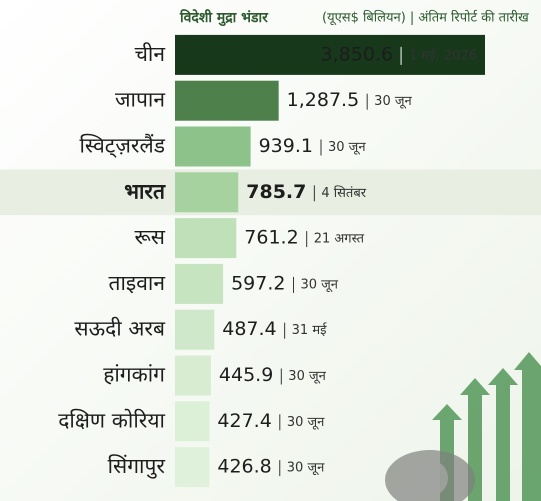 Image resolution: width=541 pixels, height=501 pixels. What do you see at coordinates (425, 18) in the screenshot?
I see `chart-subtitle: (यूएस$ बिलियन) | अंतिम रिपोर्ट की तारीख` at bounding box center [425, 18].